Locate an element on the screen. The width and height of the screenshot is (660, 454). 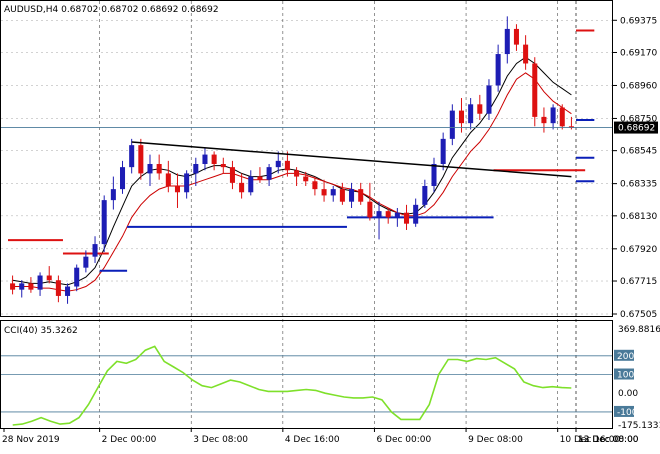
cci-title: CCI(40) 35.3262 is located at coordinates (41, 331).